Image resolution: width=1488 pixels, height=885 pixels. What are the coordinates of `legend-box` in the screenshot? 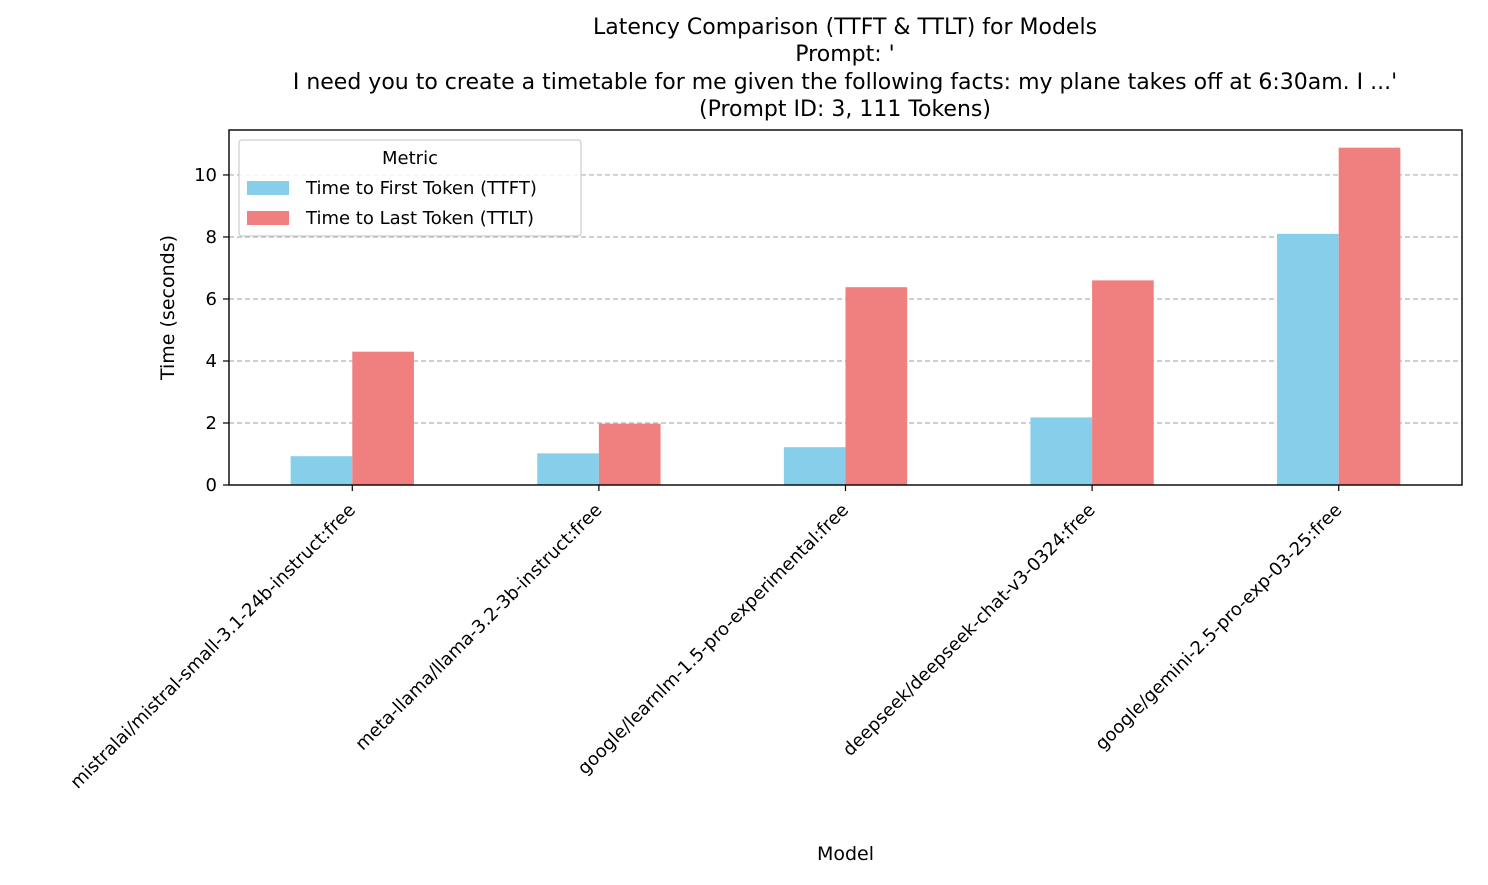 It's located at (410, 188).